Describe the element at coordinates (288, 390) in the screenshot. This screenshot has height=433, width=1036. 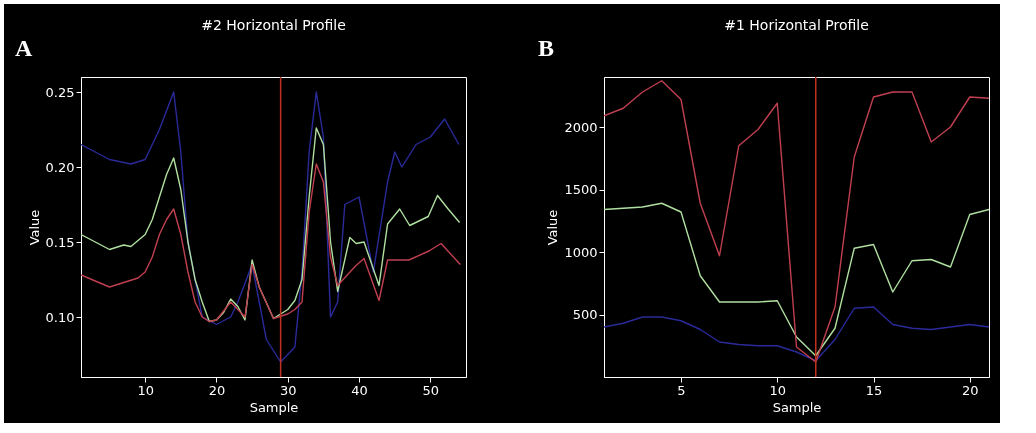
I see `x-tick-label: 30` at that location.